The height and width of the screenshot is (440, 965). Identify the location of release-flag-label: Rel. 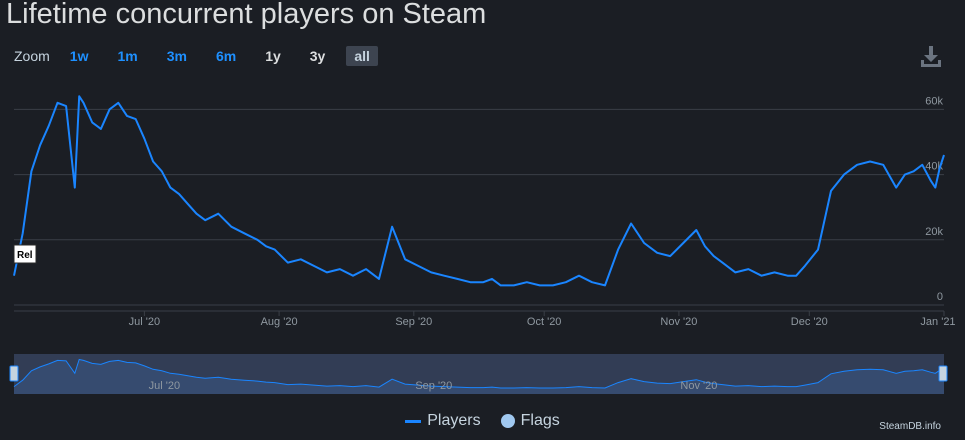
(25, 255).